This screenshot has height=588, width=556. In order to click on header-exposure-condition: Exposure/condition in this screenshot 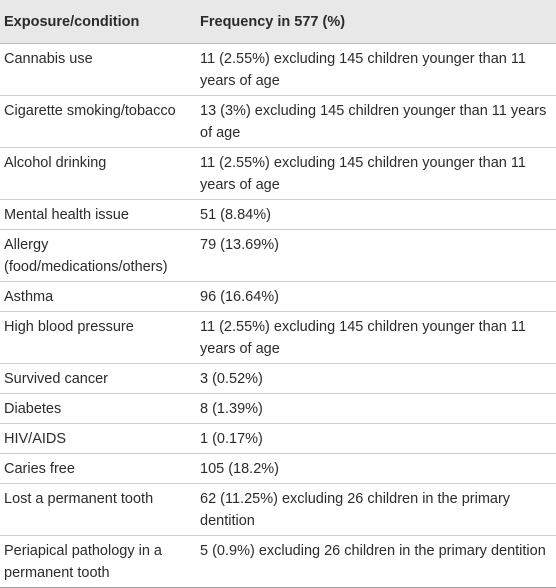, I will do `click(98, 22)`.